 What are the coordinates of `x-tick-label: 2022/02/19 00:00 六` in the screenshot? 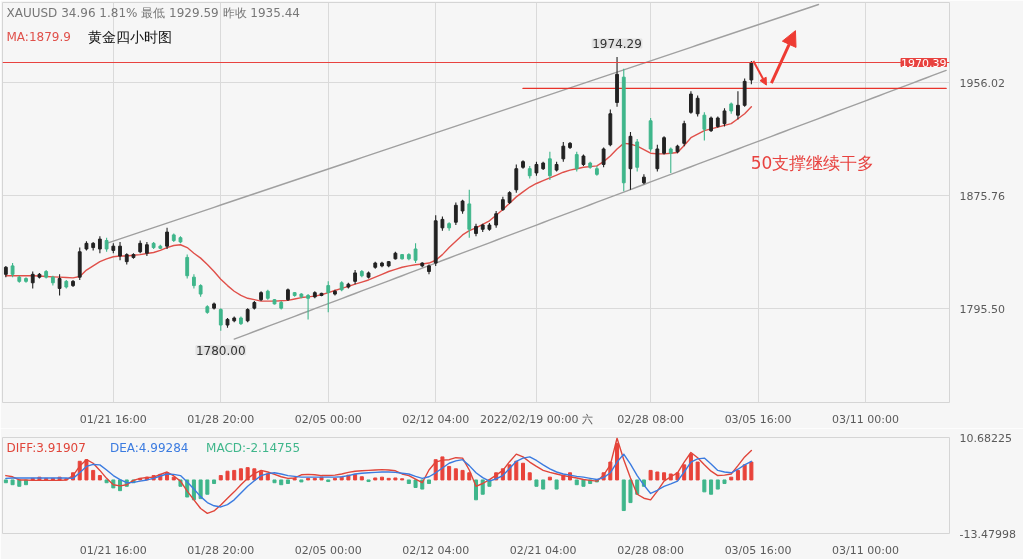 It's located at (536, 419).